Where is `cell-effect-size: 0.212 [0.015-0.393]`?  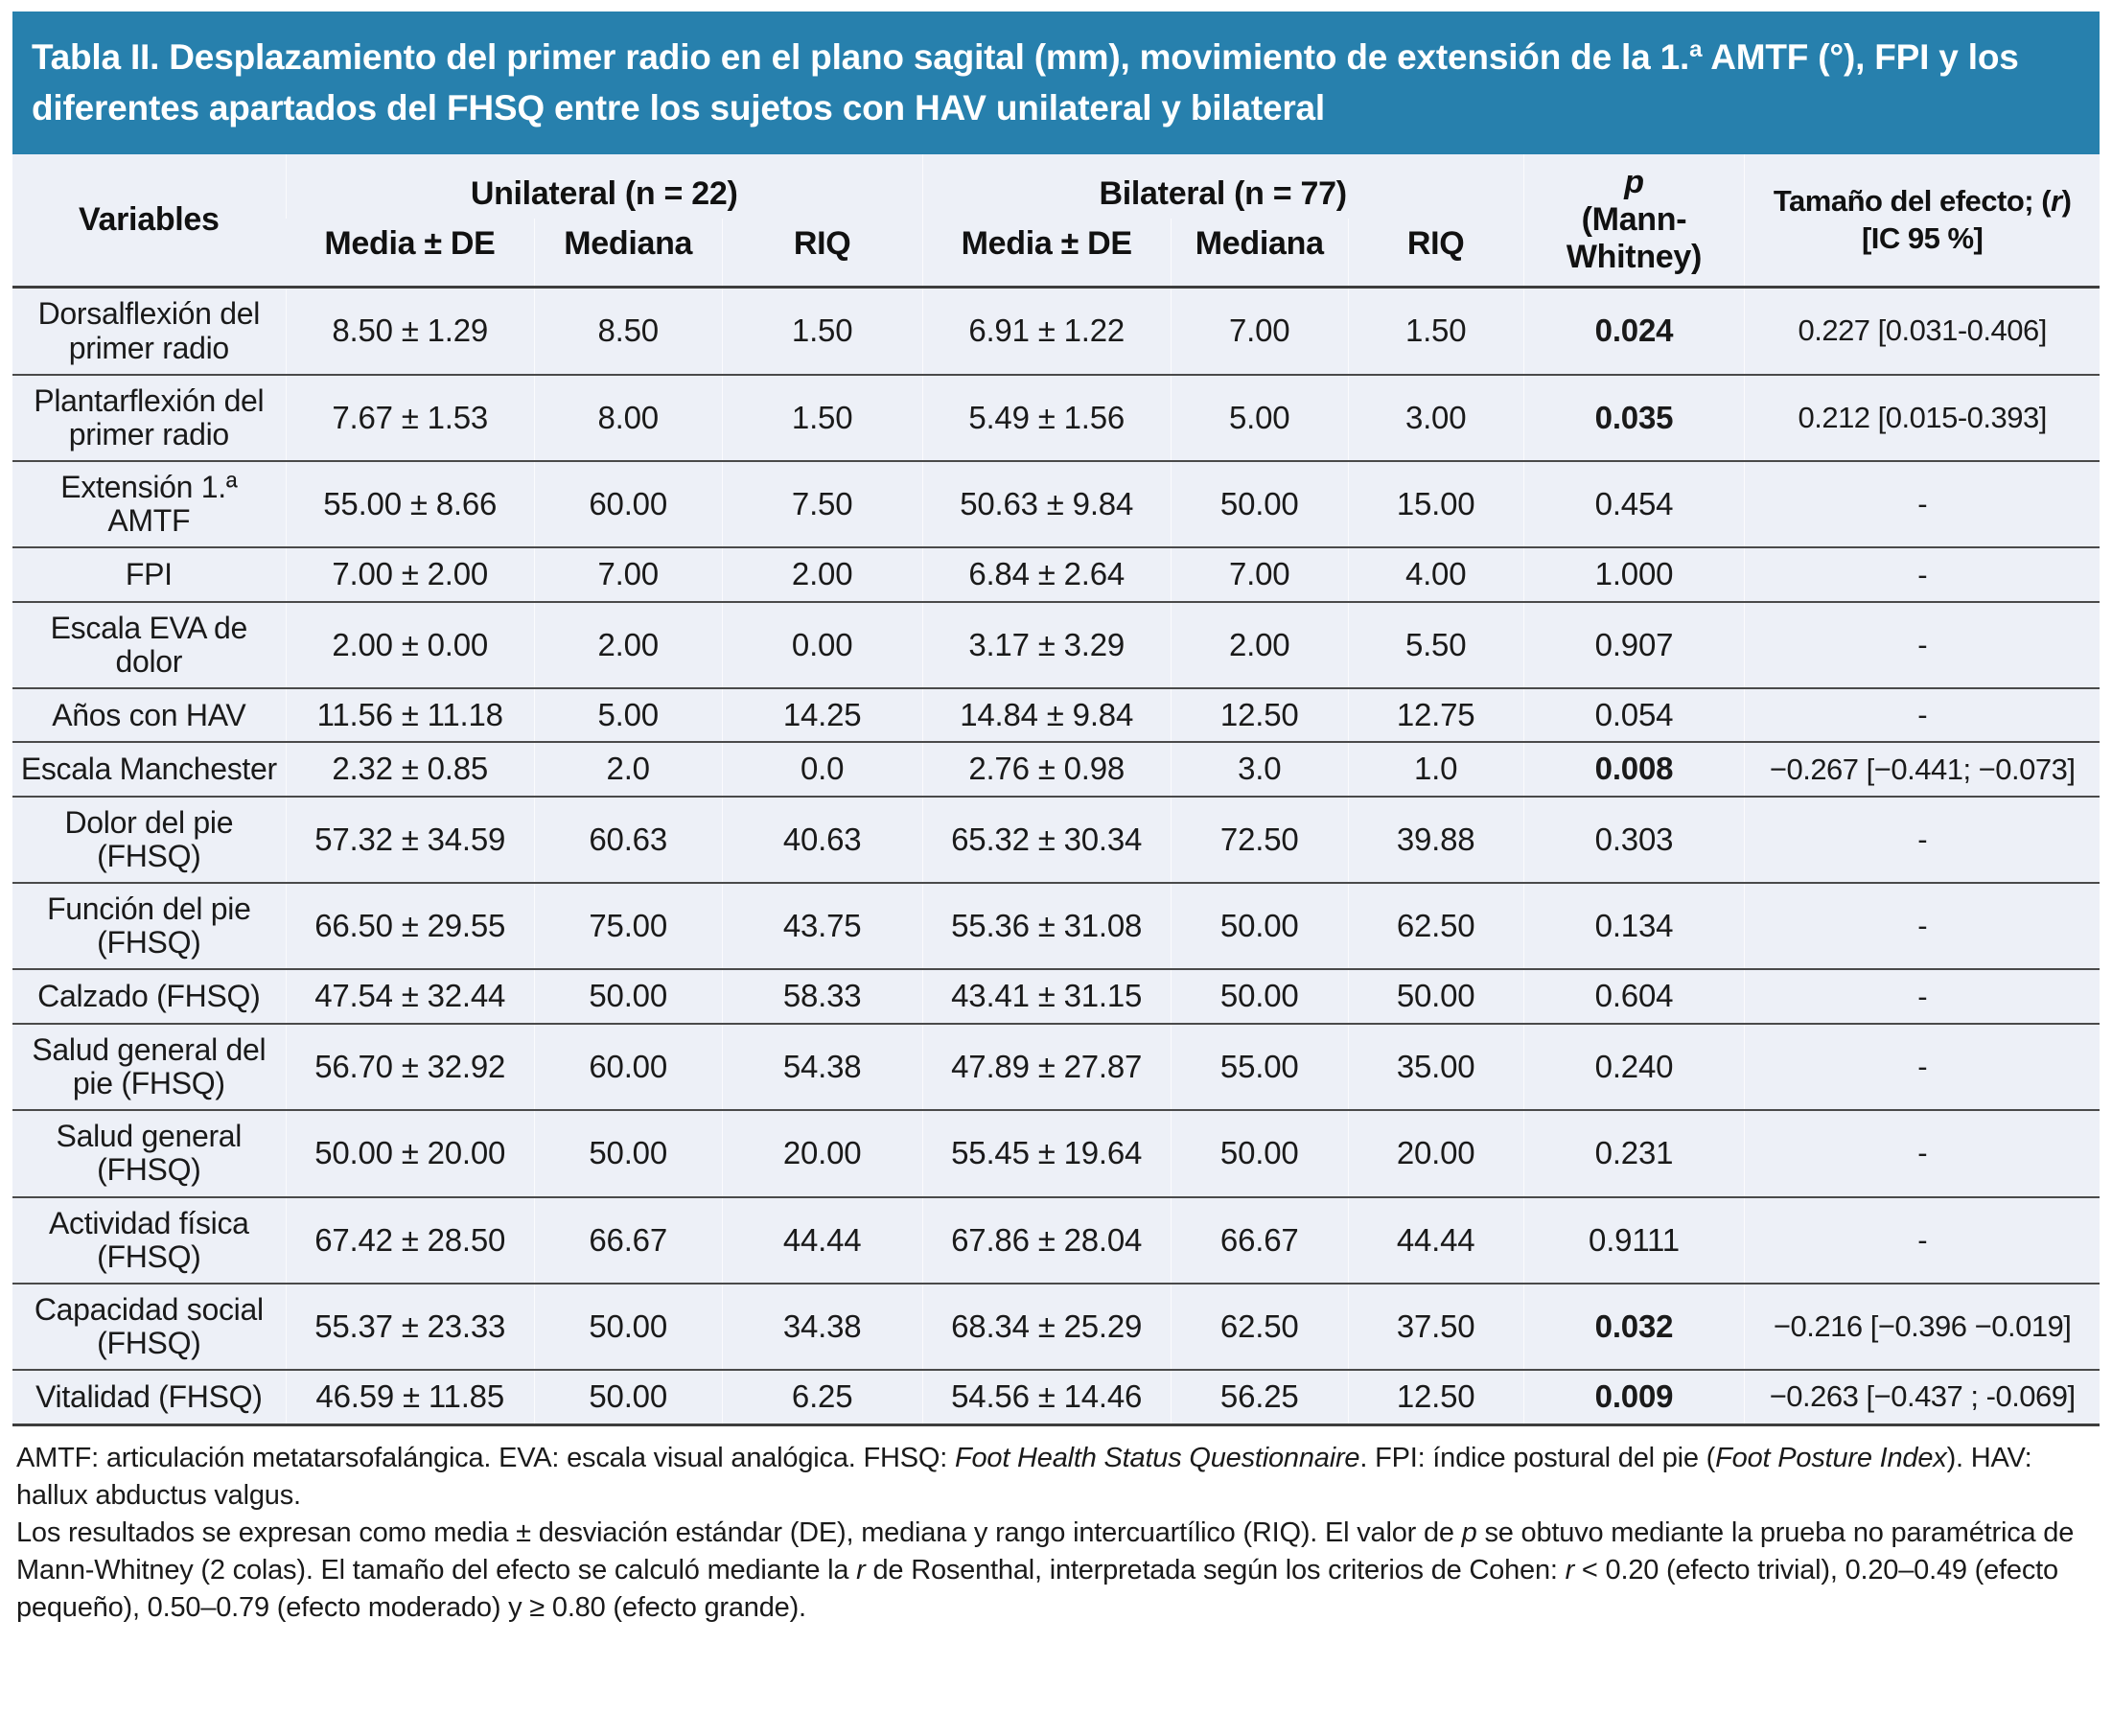
cell-effect-size: 0.212 [0.015-0.393] is located at coordinates (1922, 418).